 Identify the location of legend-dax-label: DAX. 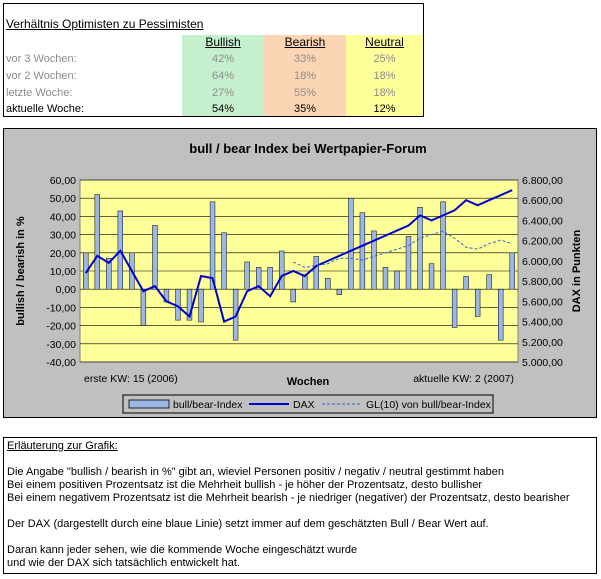
(304, 405).